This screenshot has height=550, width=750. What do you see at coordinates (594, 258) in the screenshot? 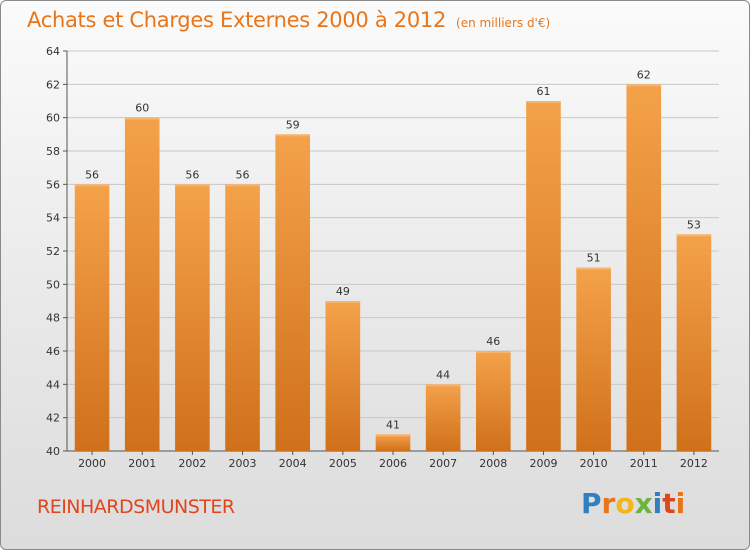
I see `value-label: 51` at bounding box center [594, 258].